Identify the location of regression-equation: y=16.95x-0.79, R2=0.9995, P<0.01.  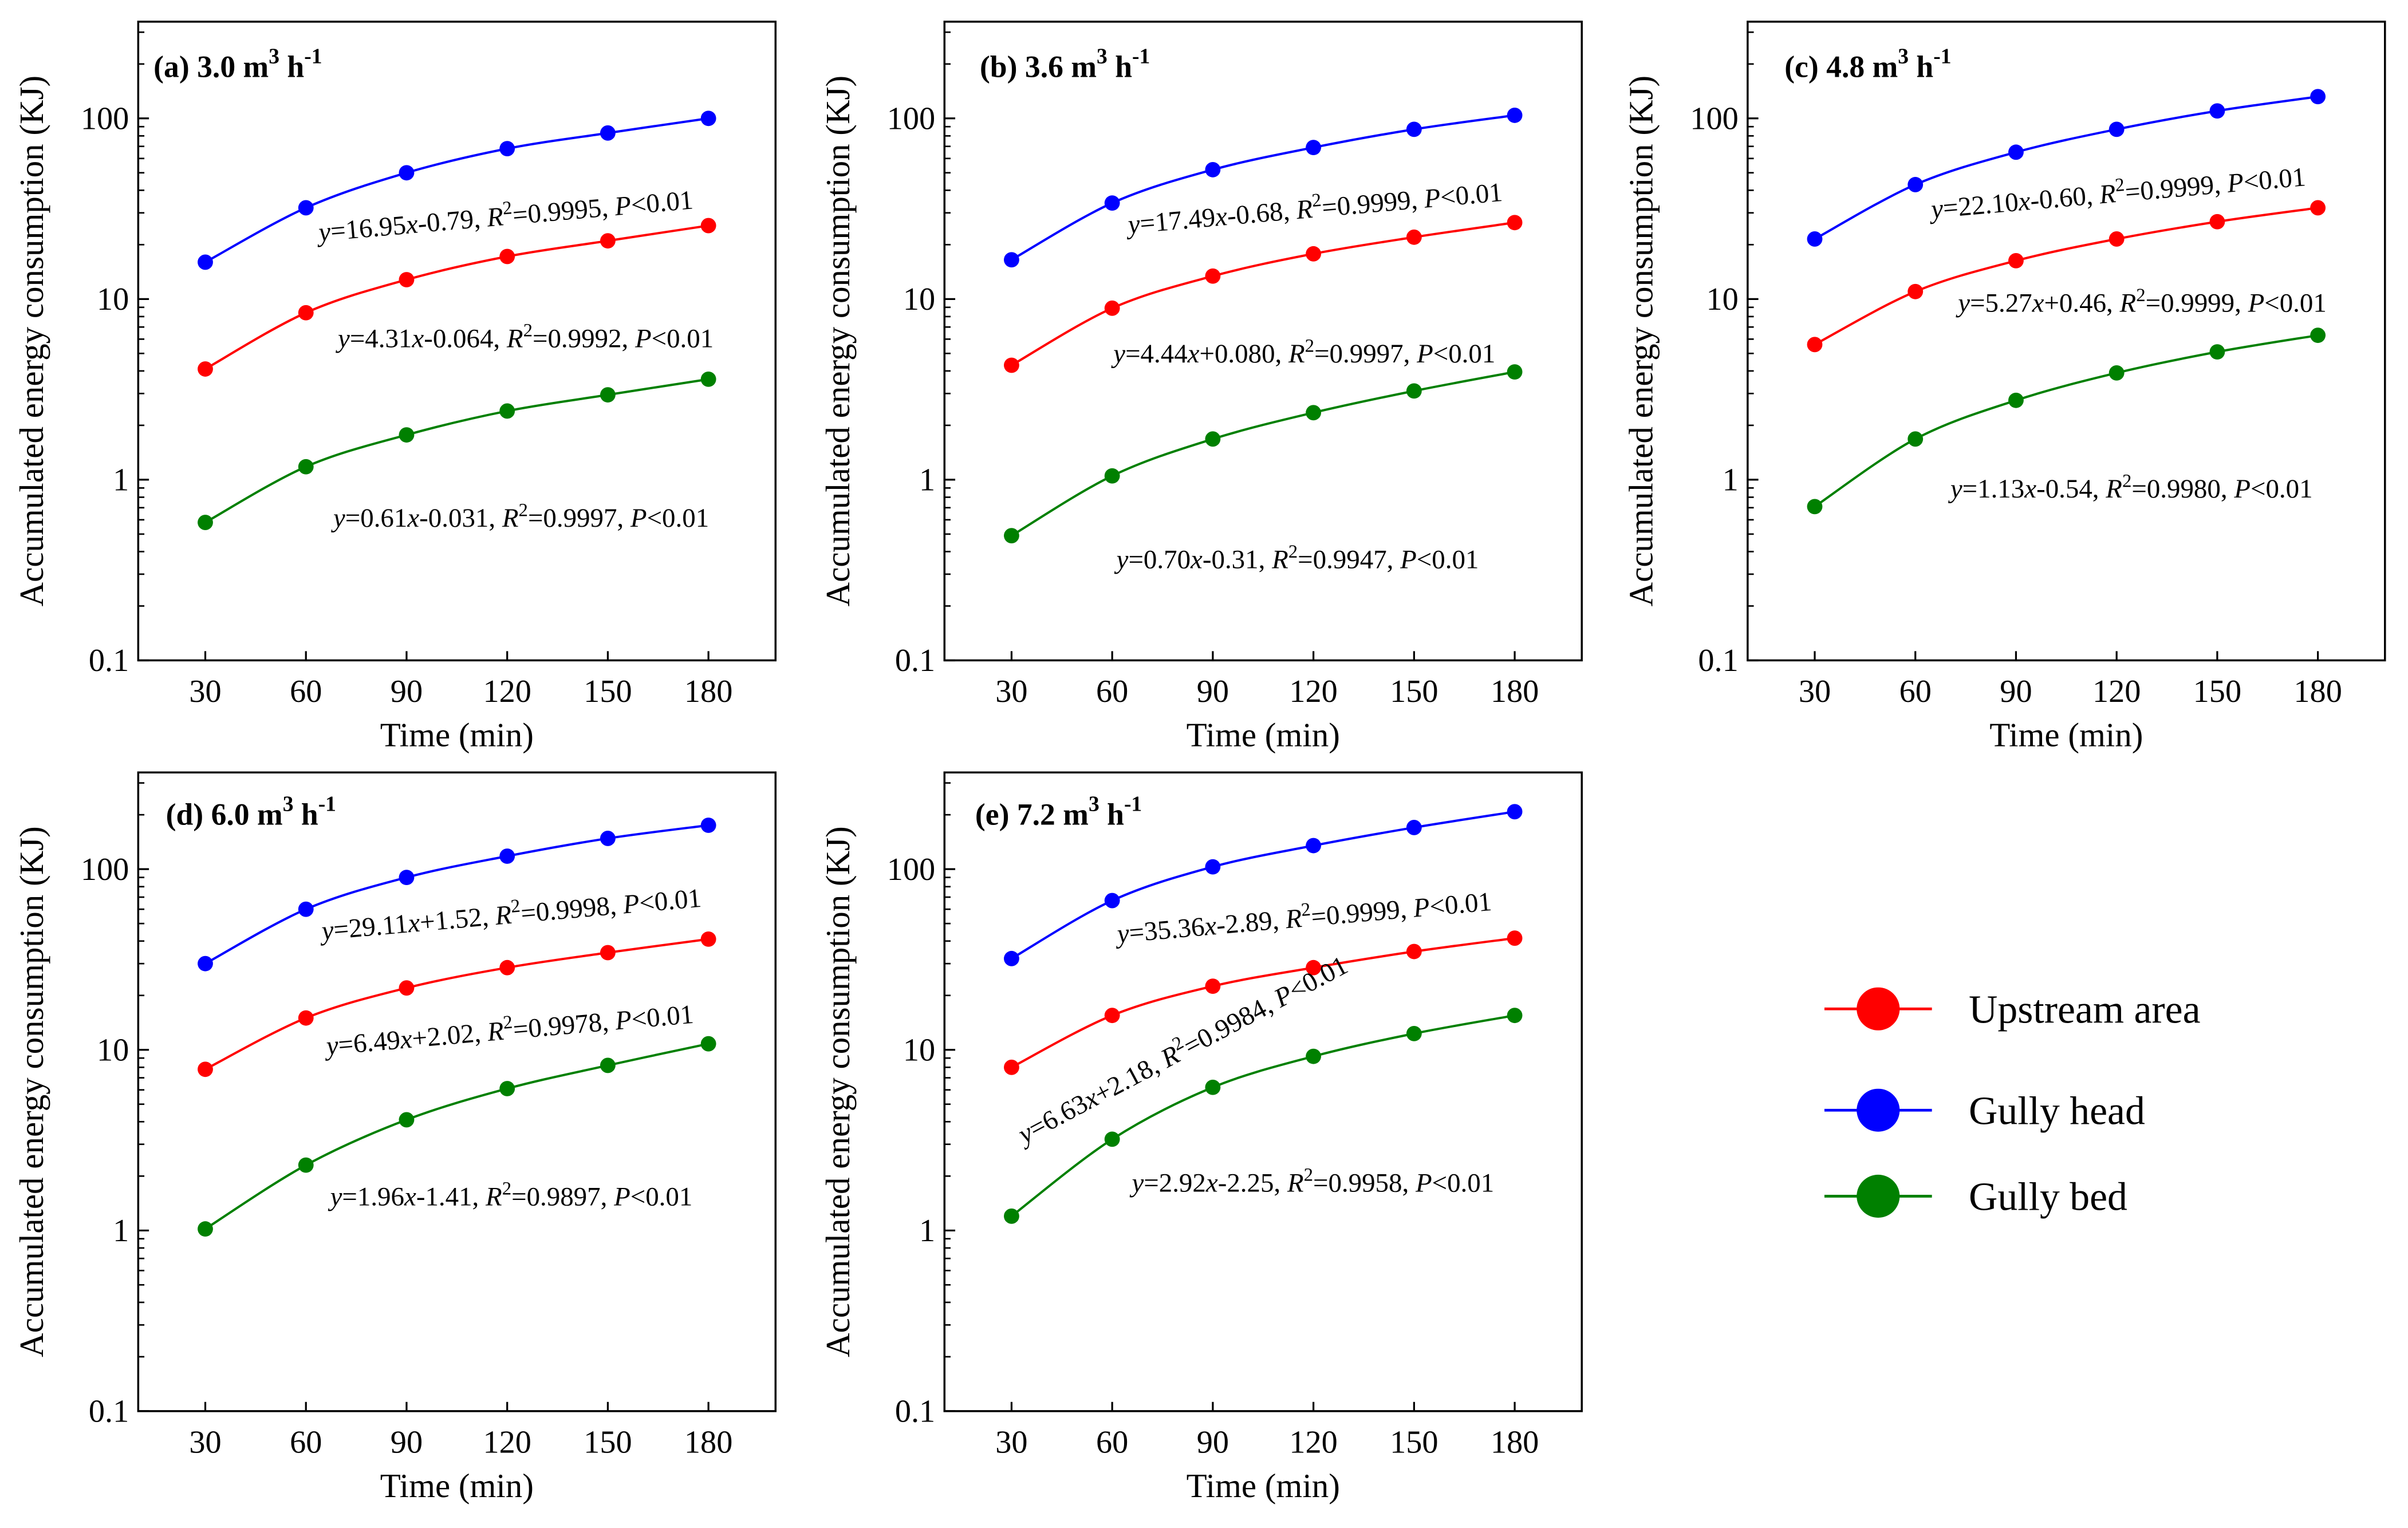
(505, 215).